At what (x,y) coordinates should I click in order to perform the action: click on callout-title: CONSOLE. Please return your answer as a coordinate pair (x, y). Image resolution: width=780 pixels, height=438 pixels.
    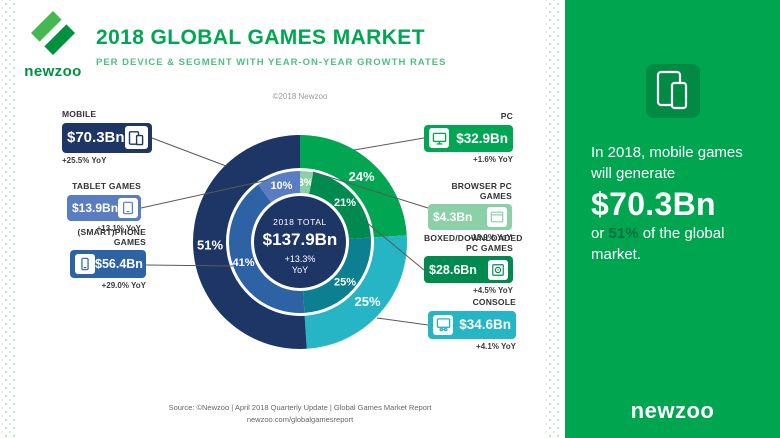
    Looking at the image, I should click on (494, 302).